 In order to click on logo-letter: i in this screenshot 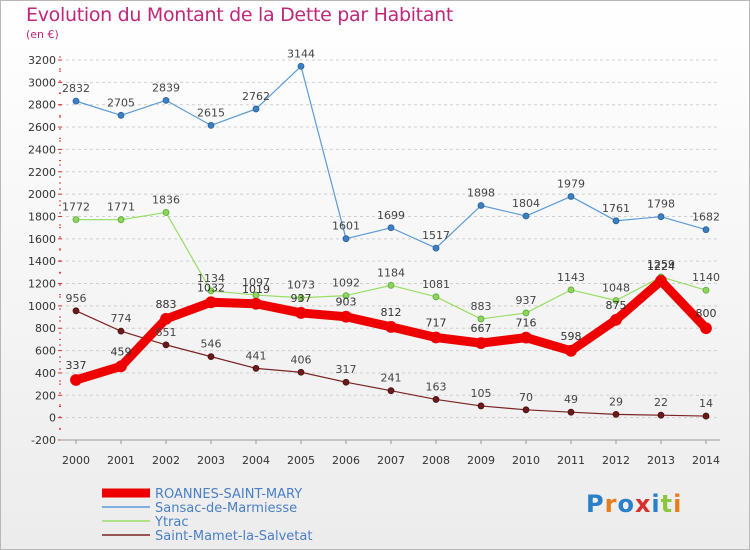, I will do `click(678, 504)`.